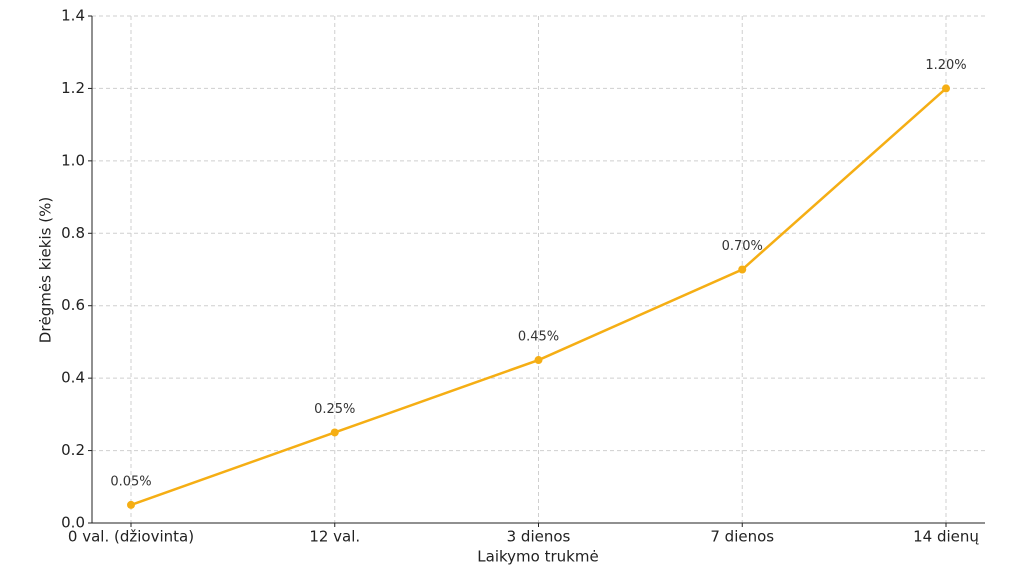  I want to click on y-tick-label: 1.0, so click(73, 160).